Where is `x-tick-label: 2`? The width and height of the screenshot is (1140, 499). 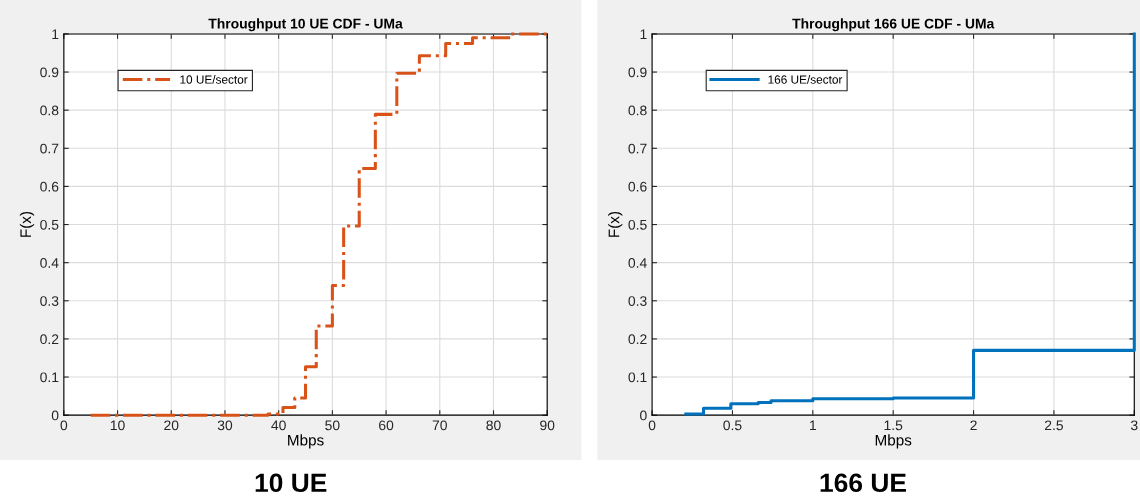
x-tick-label: 2 is located at coordinates (973, 425).